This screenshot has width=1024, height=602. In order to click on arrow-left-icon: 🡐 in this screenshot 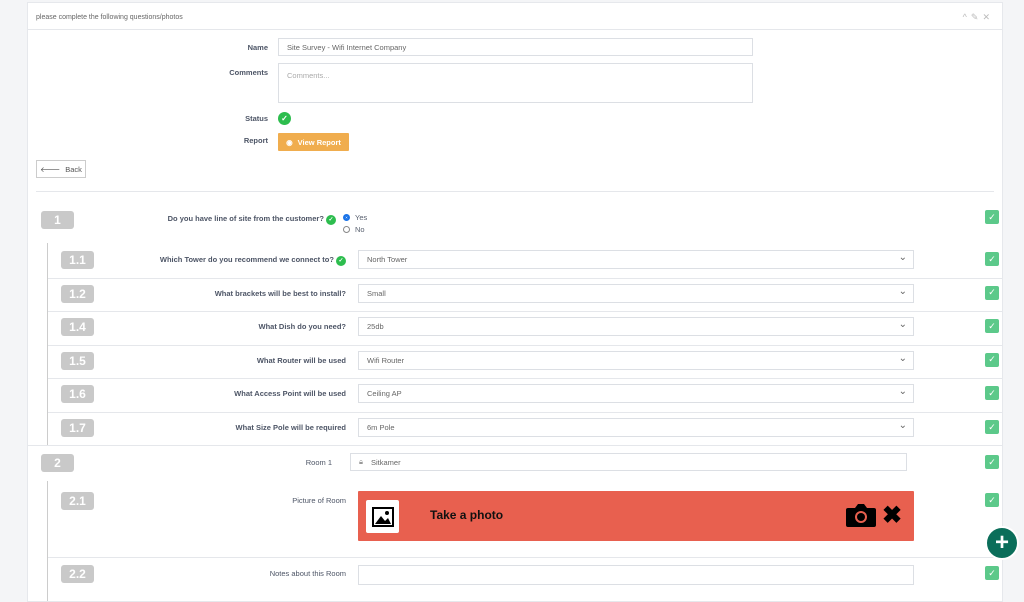, I will do `click(50, 169)`.